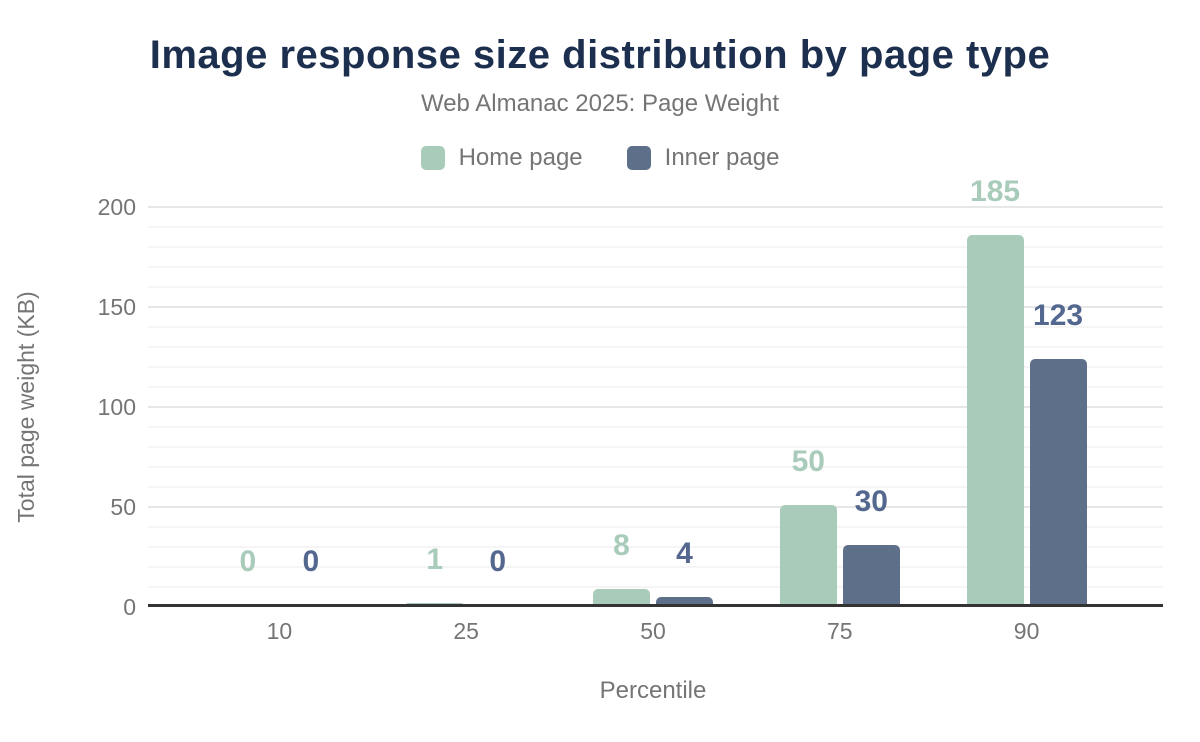  Describe the element at coordinates (1026, 631) in the screenshot. I see `x-tick-label: 90` at that location.